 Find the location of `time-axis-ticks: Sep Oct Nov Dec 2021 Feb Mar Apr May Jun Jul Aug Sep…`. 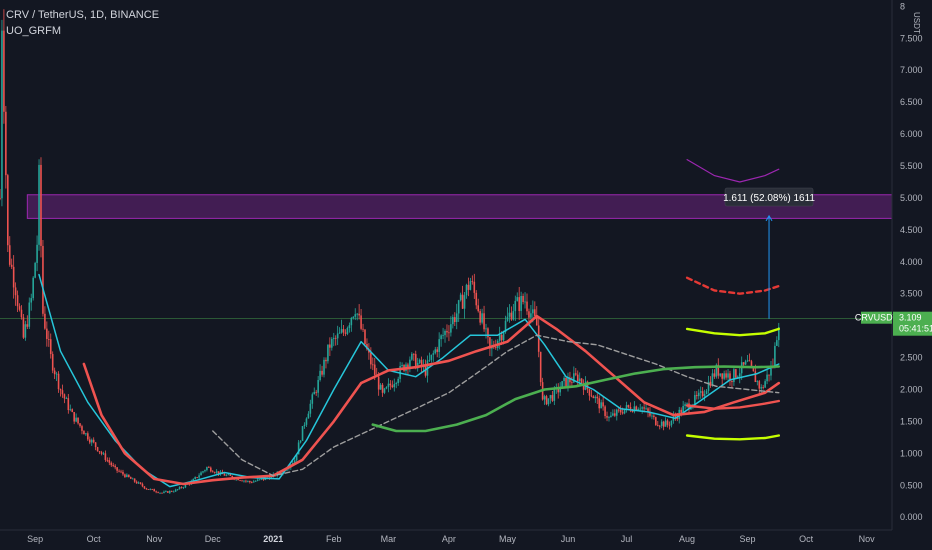

time-axis-ticks: Sep Oct Nov Dec 2021 Feb Mar Apr May Jun Jul Aug Sep… is located at coordinates (451, 539).